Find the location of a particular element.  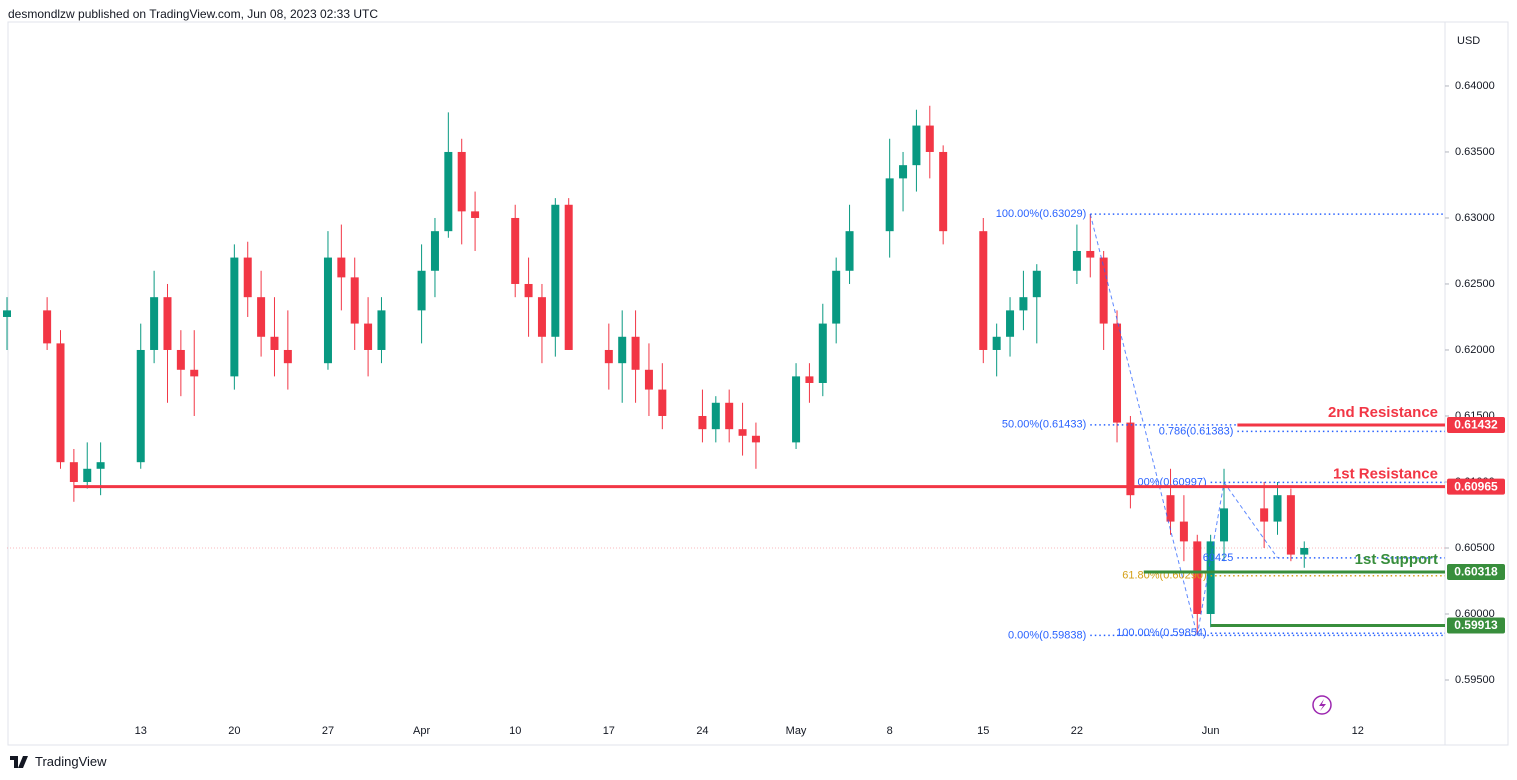

x-tick-label: May is located at coordinates (796, 731).